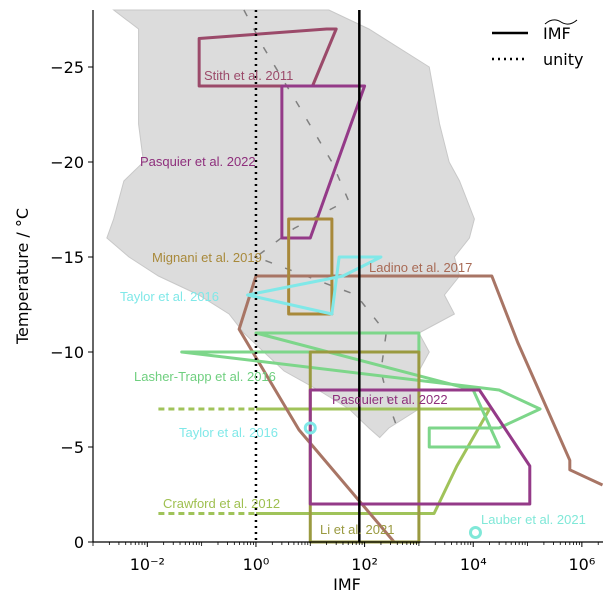  I want to click on annotation: Li et al. 2021, so click(357, 529).